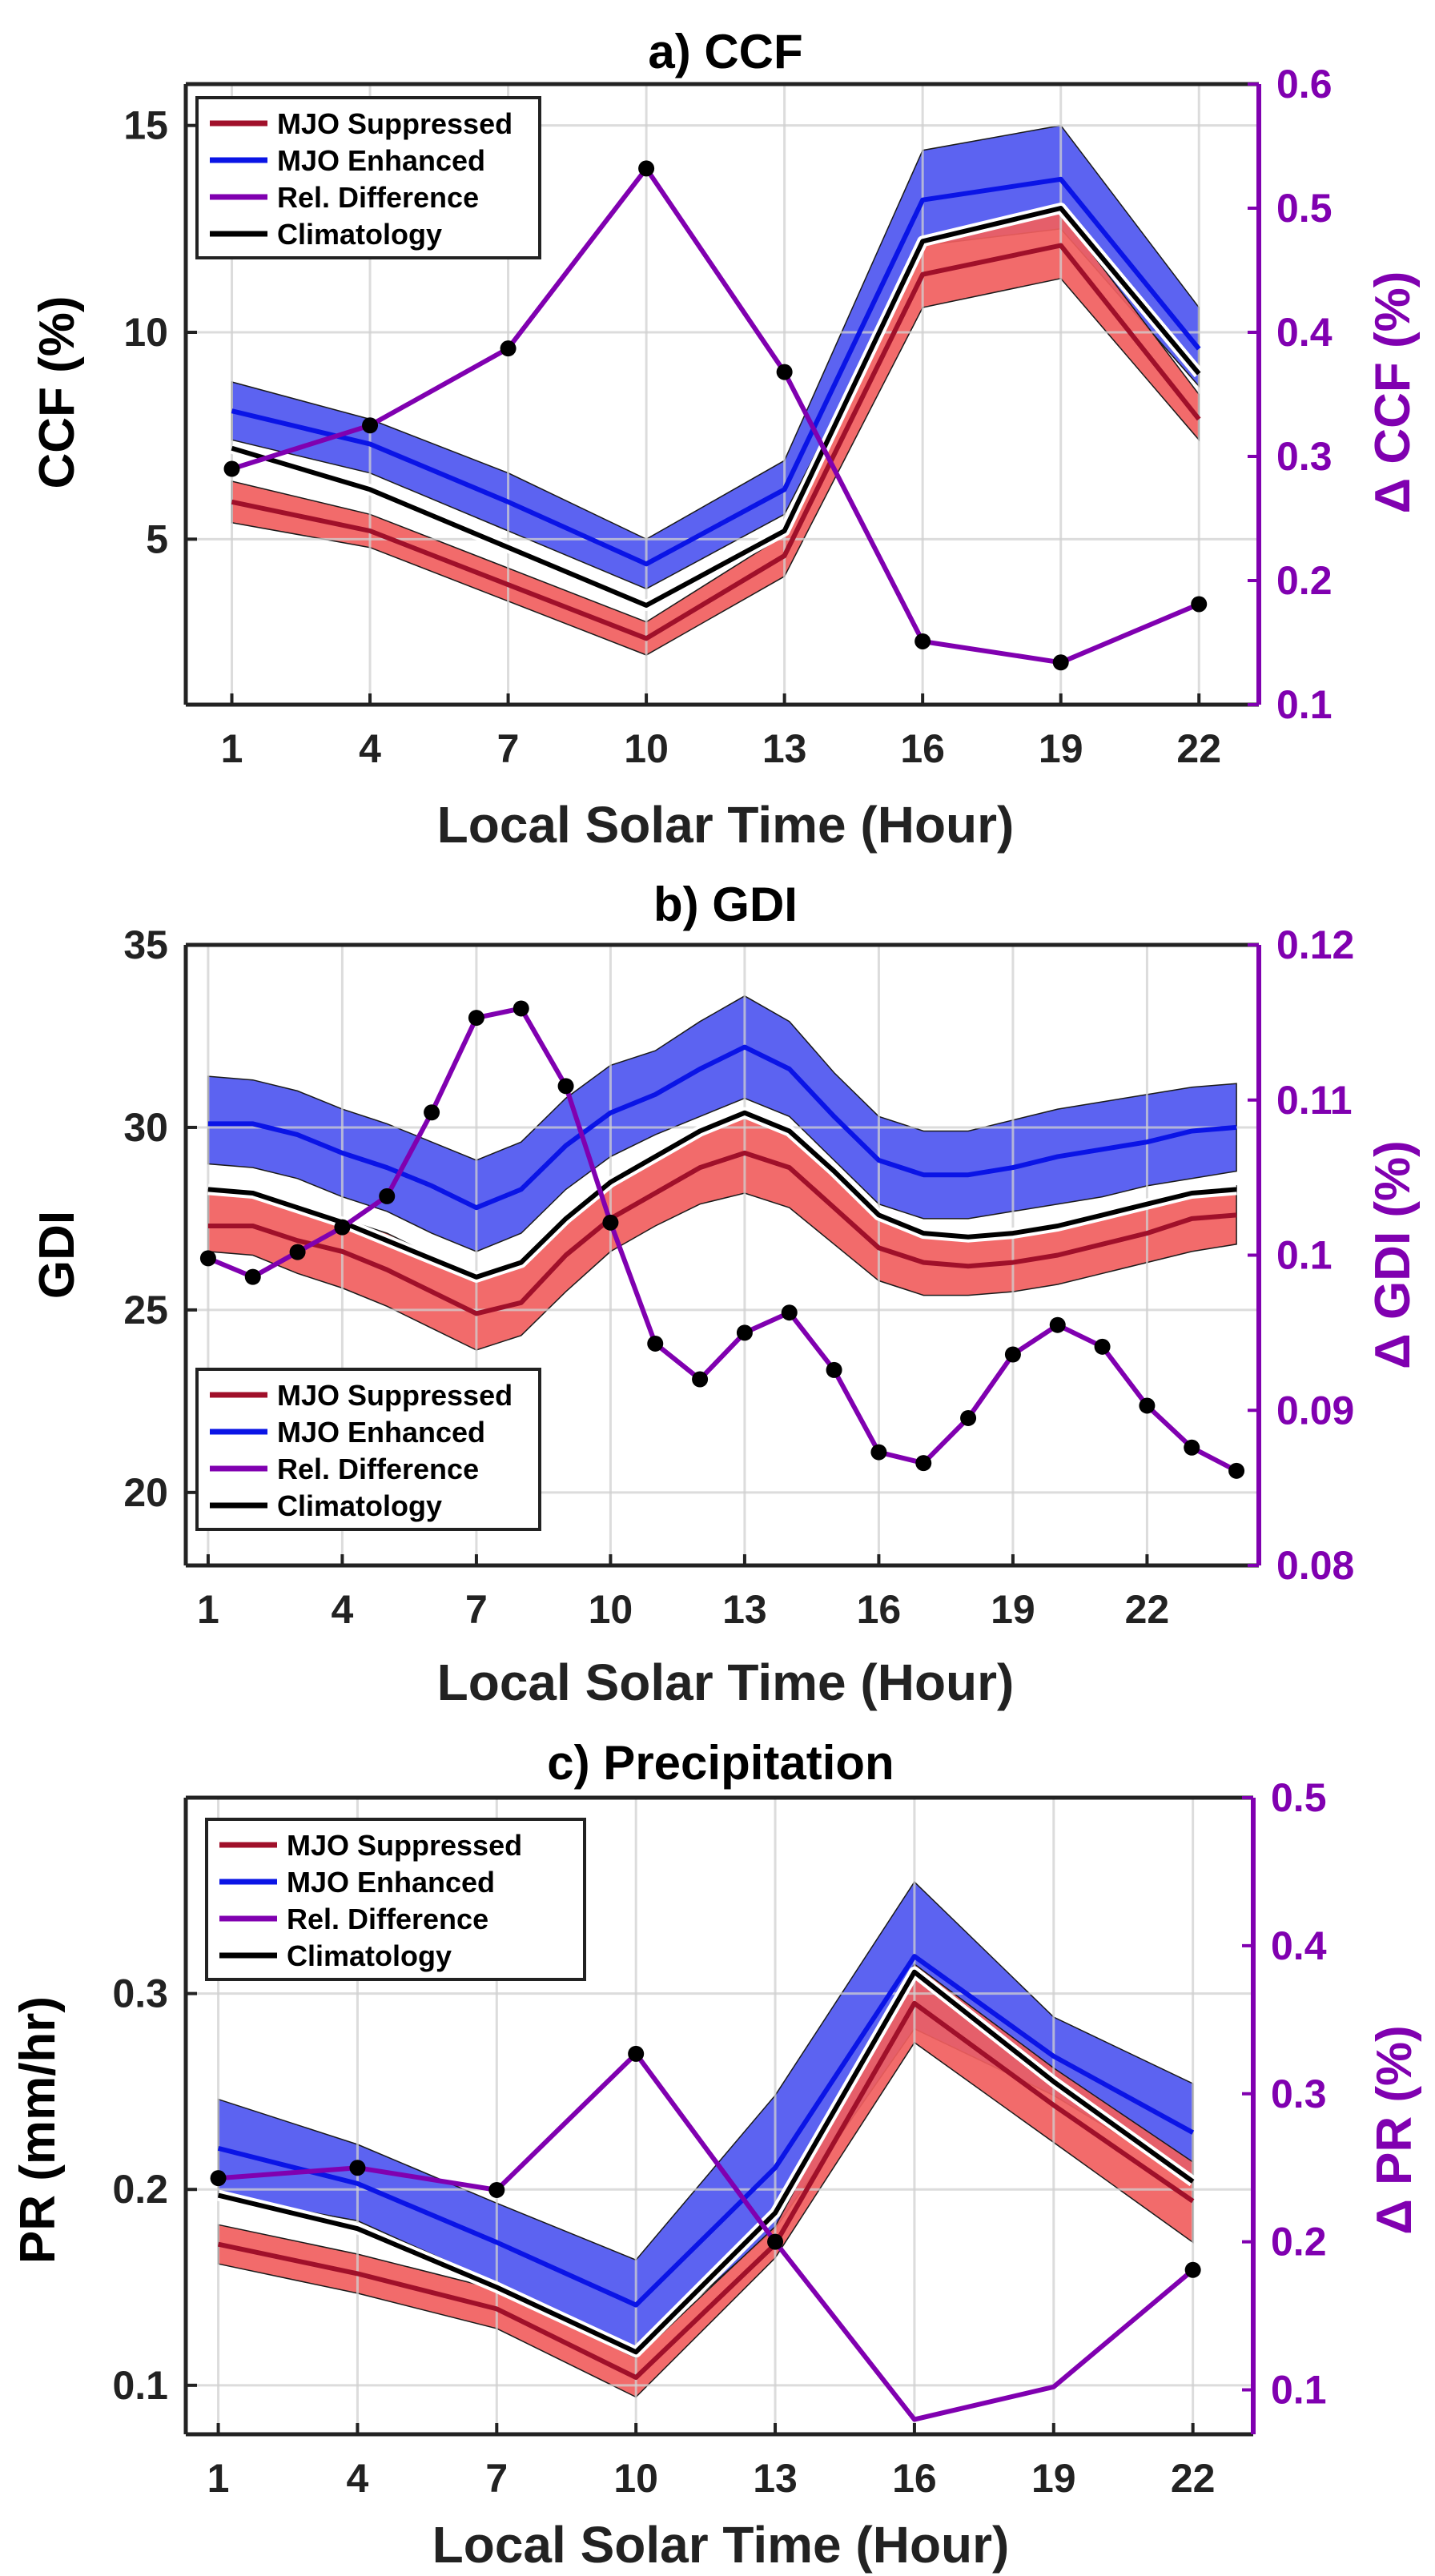 The width and height of the screenshot is (1435, 2576). I want to click on y-tick-label: 30, so click(145, 1127).